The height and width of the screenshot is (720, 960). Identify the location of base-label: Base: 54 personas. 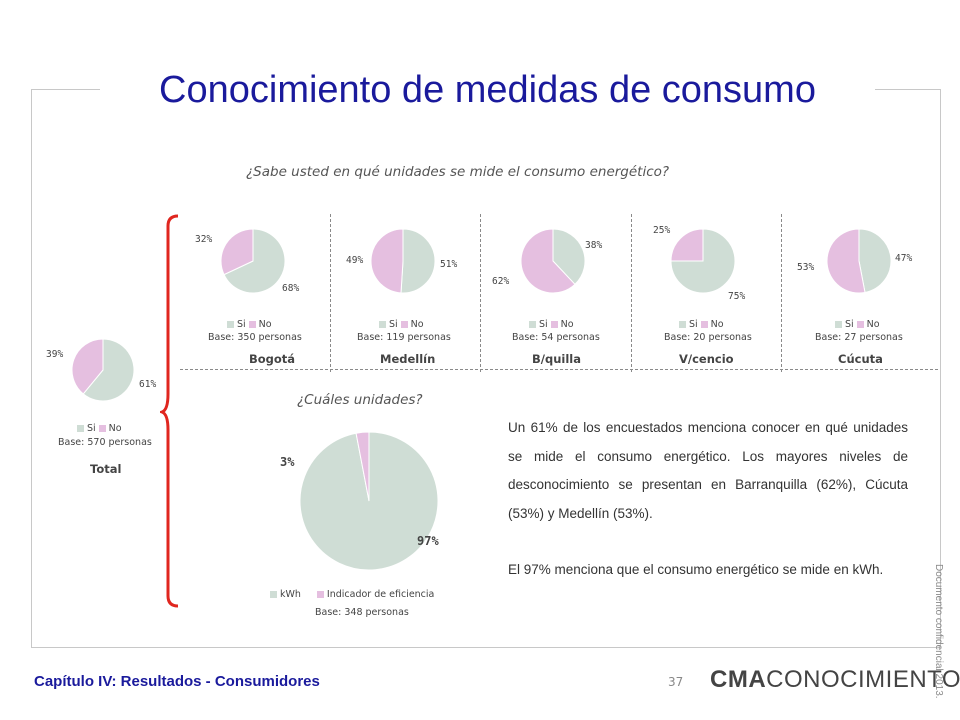
(556, 337).